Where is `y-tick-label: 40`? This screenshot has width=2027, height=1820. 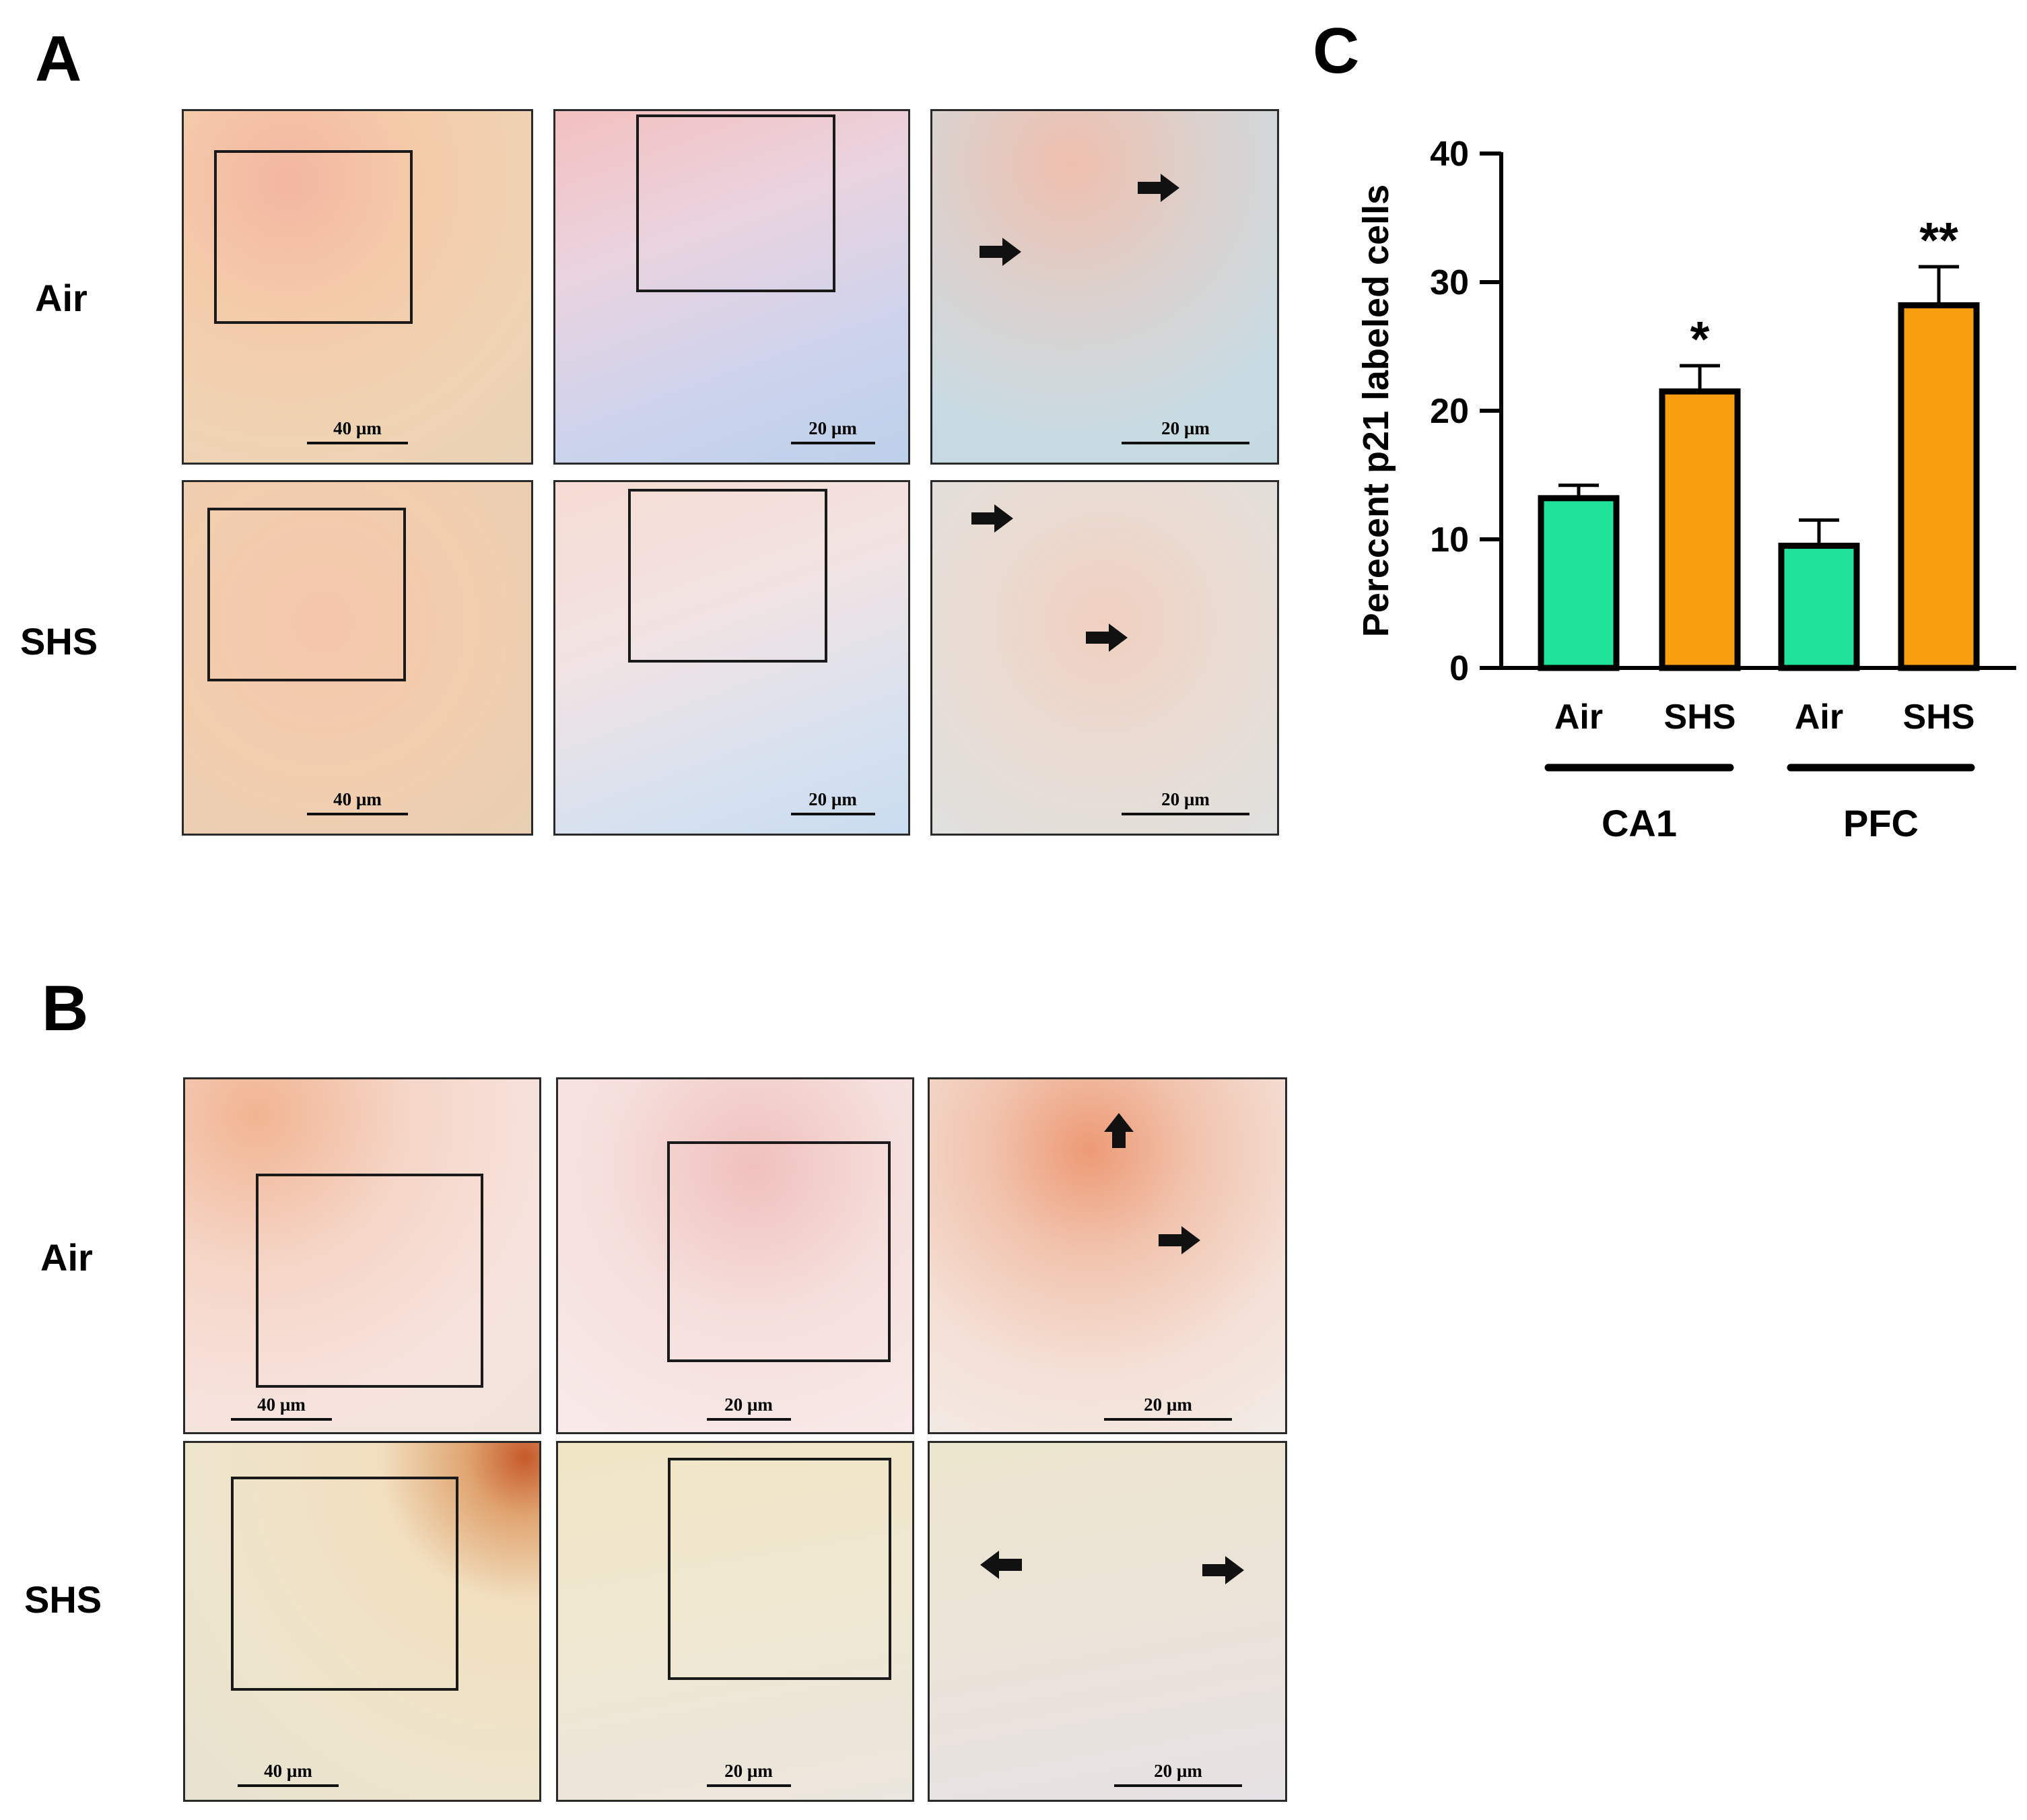
y-tick-label: 40 is located at coordinates (1450, 155).